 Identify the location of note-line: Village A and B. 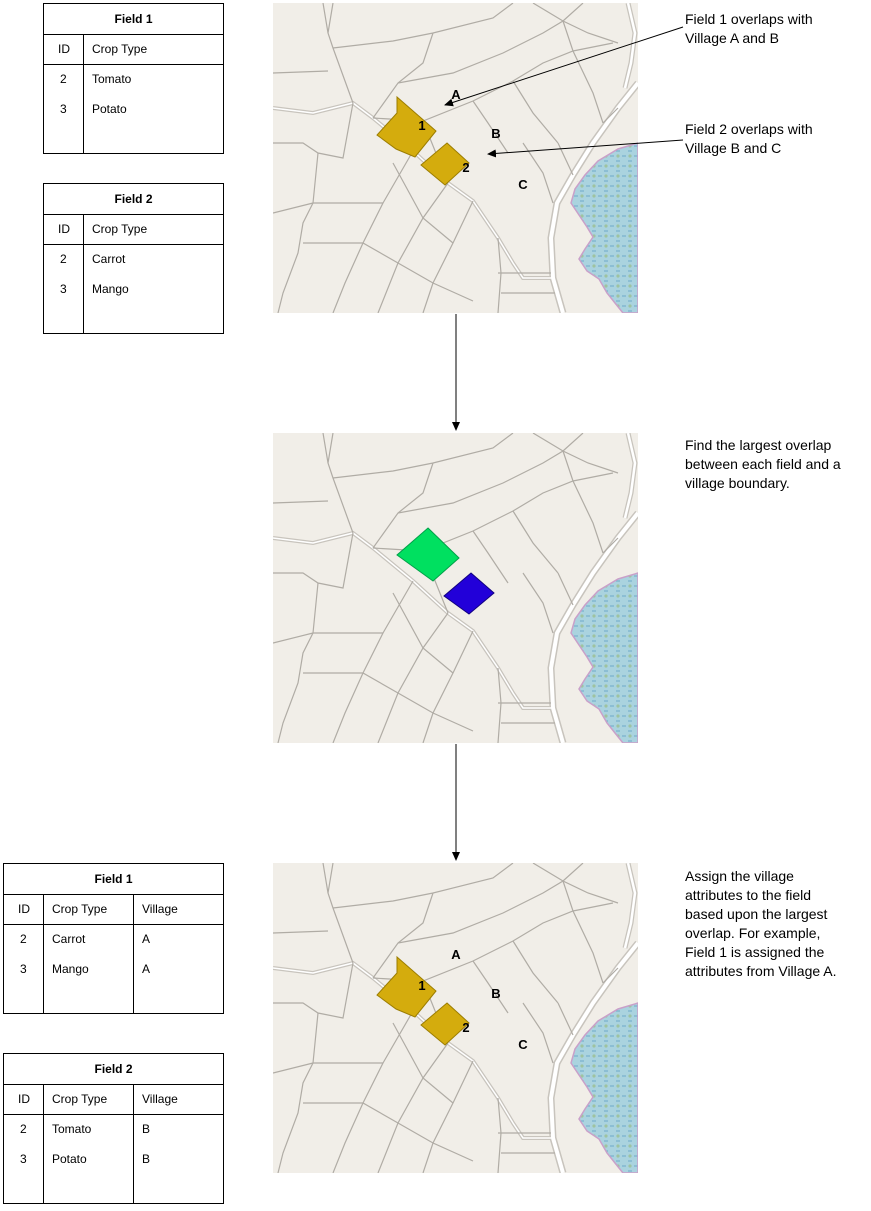
(732, 38).